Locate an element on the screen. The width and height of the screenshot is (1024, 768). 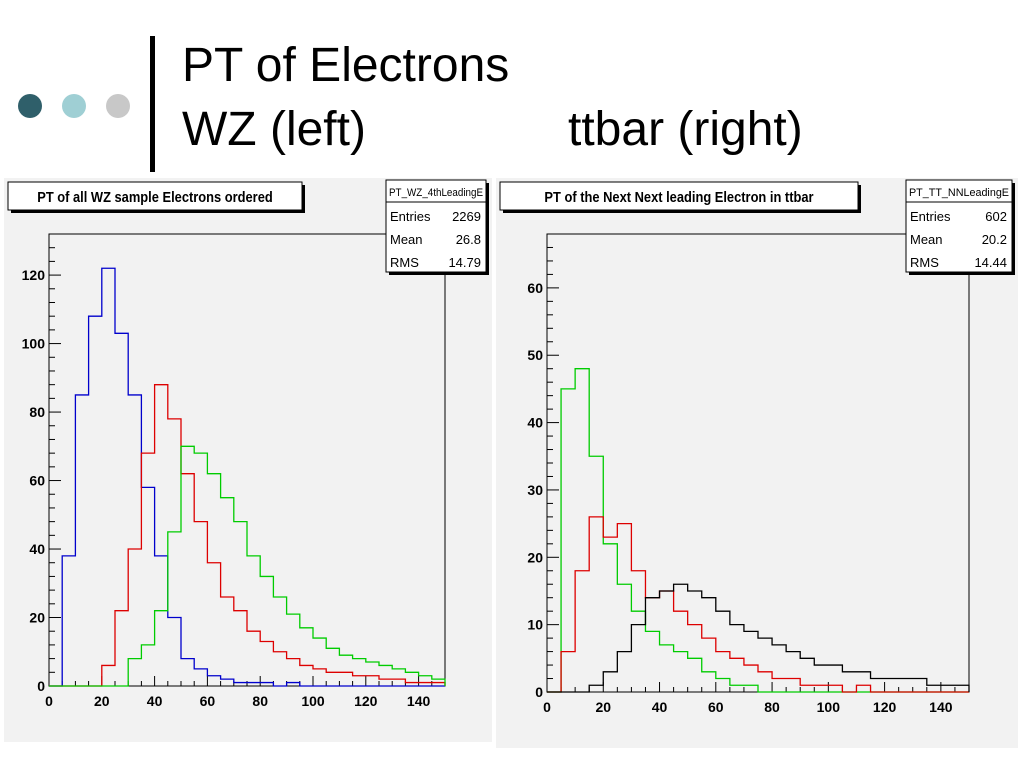
stats-value: 2269 is located at coordinates (466, 216).